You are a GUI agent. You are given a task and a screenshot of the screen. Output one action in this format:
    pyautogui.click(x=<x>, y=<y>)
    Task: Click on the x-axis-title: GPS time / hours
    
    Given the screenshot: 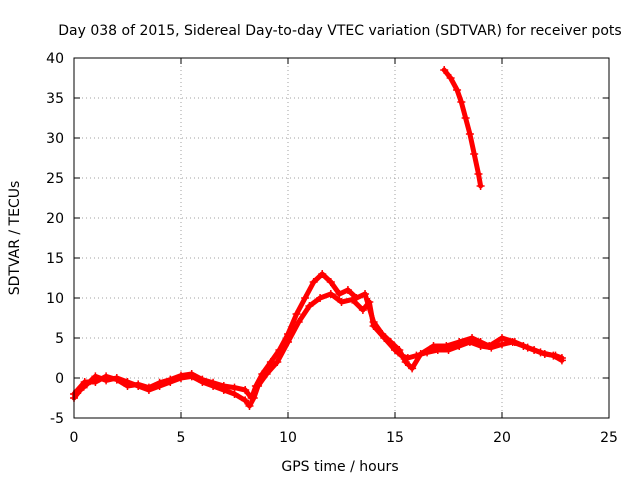 What is the action you would take?
    pyautogui.click(x=339, y=467)
    